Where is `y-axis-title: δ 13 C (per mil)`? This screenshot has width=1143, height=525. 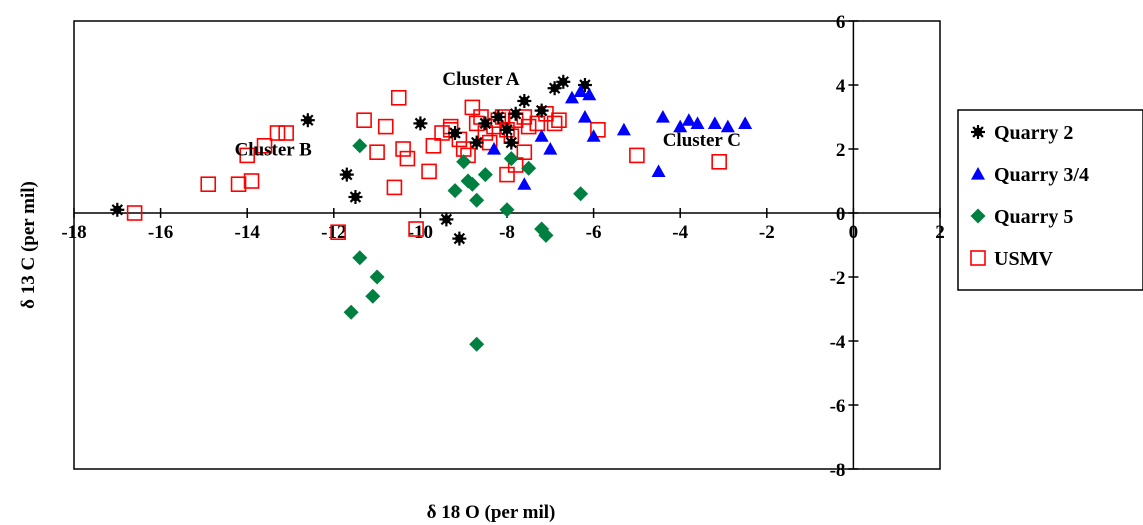 y-axis-title: δ 13 C (per mil) is located at coordinates (28, 245).